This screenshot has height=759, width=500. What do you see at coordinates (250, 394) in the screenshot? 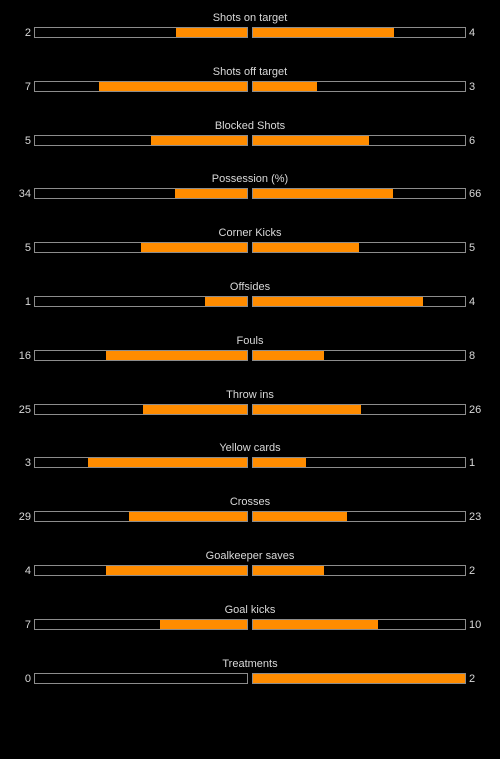
I see `stat-label: Throw ins` at bounding box center [250, 394].